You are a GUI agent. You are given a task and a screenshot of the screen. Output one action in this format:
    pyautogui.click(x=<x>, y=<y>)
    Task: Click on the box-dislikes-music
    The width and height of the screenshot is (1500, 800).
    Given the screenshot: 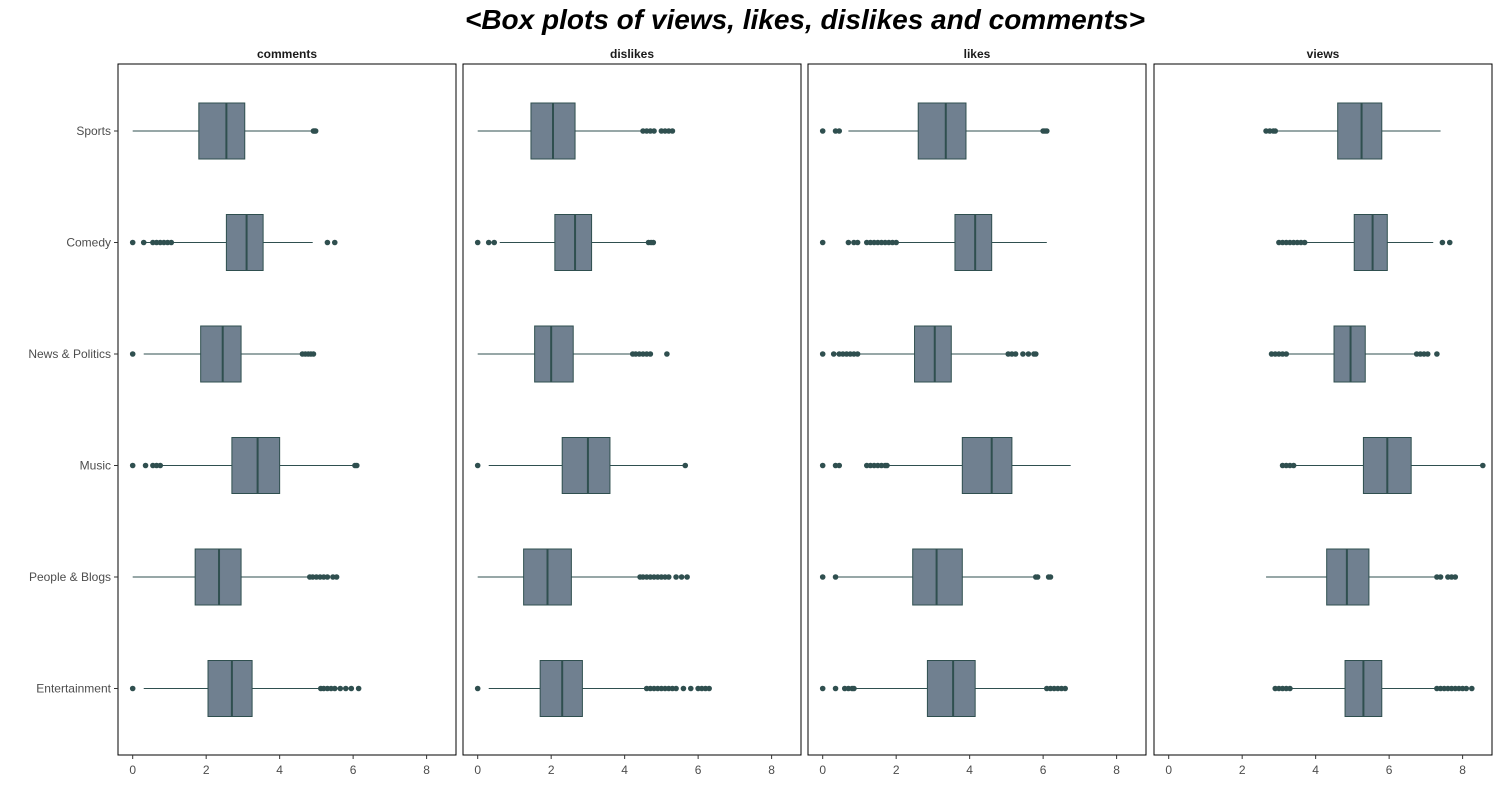 What is the action you would take?
    pyautogui.click(x=581, y=465)
    